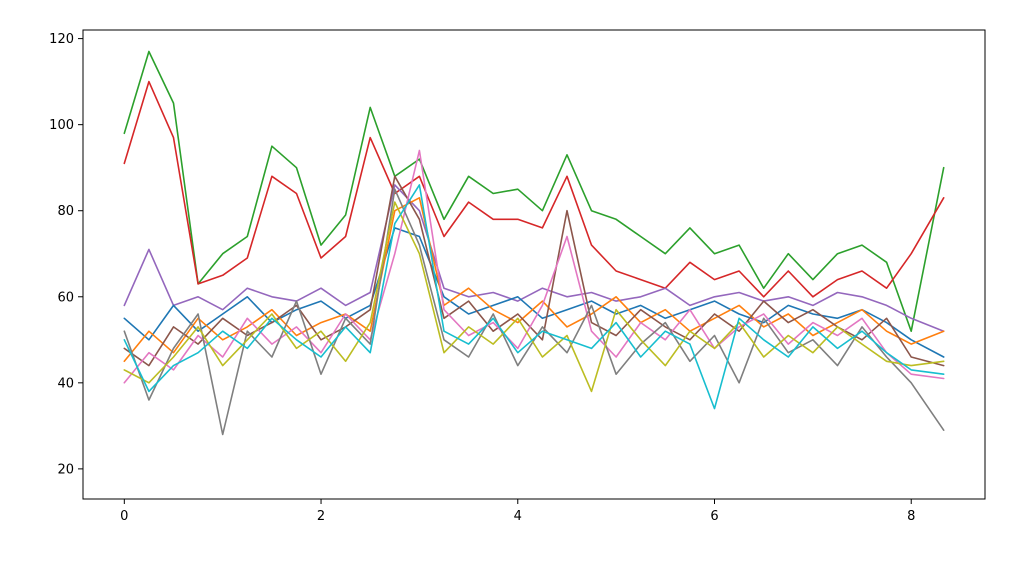  I want to click on y-tick-label-5: 120, so click(61, 39).